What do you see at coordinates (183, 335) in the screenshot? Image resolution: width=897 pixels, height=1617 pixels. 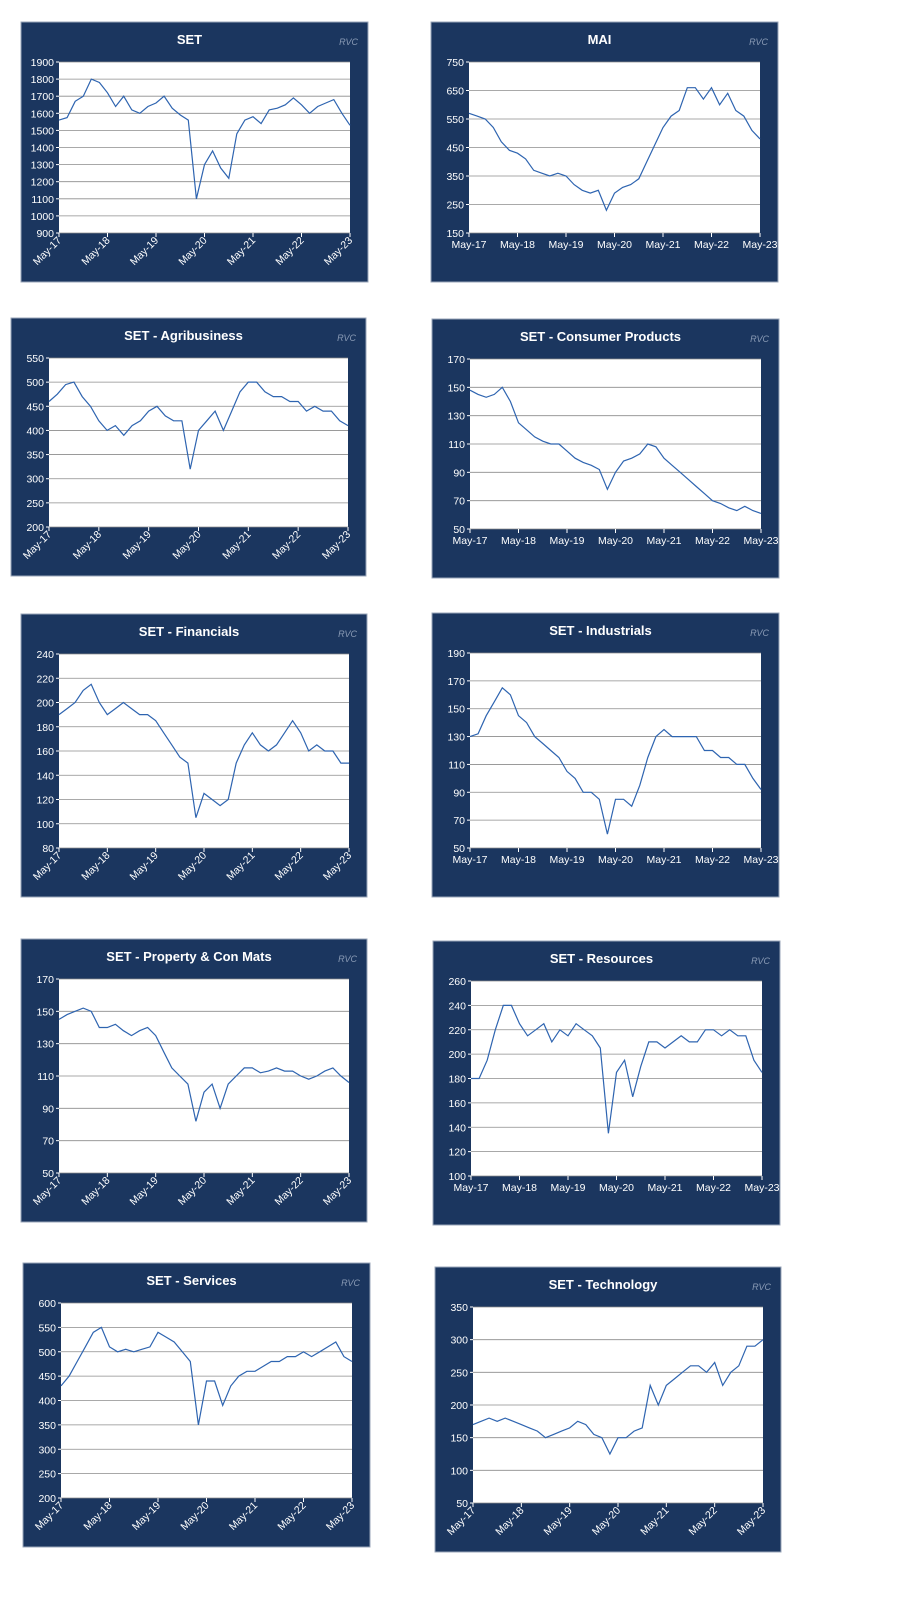 I see `chart-title: SET - Agribusiness` at bounding box center [183, 335].